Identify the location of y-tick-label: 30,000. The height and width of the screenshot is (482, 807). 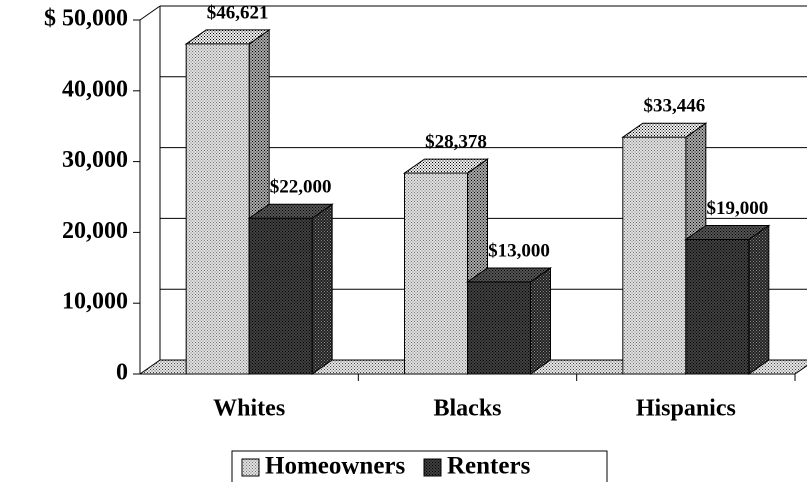
(95, 160).